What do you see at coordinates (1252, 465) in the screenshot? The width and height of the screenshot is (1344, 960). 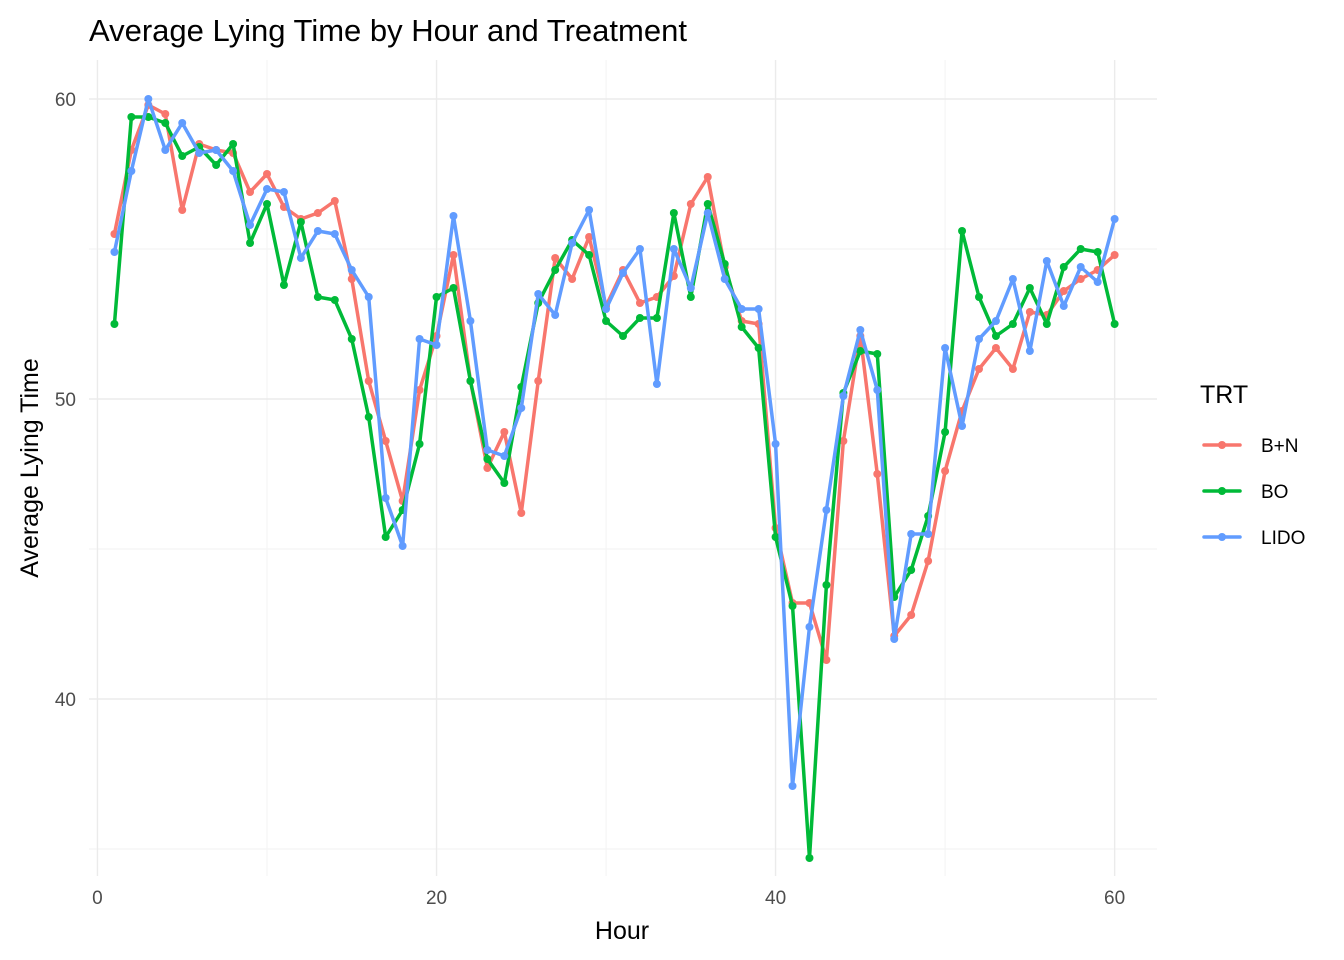 I see `legend: TRT B+N BO LIDO` at bounding box center [1252, 465].